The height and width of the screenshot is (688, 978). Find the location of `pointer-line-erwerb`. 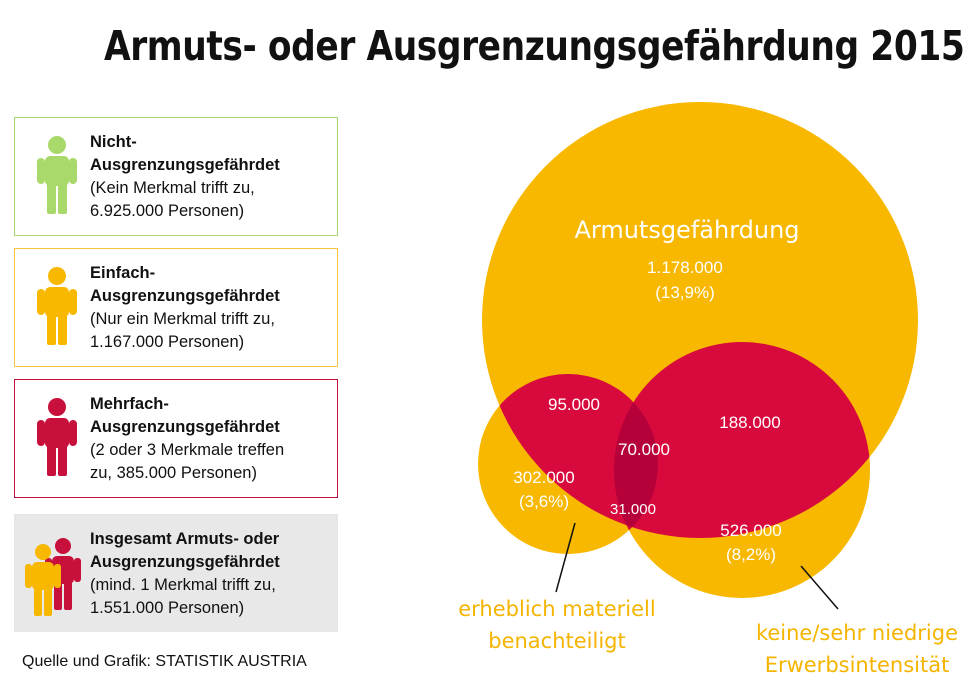

pointer-line-erwerb is located at coordinates (819, 587).